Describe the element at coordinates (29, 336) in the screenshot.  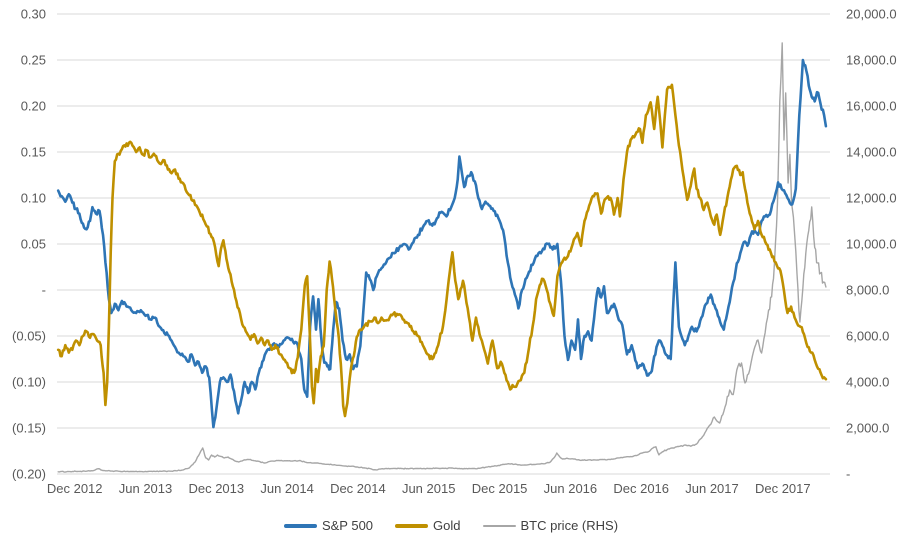
I see `left-axis-tick-label: (0.05)` at that location.